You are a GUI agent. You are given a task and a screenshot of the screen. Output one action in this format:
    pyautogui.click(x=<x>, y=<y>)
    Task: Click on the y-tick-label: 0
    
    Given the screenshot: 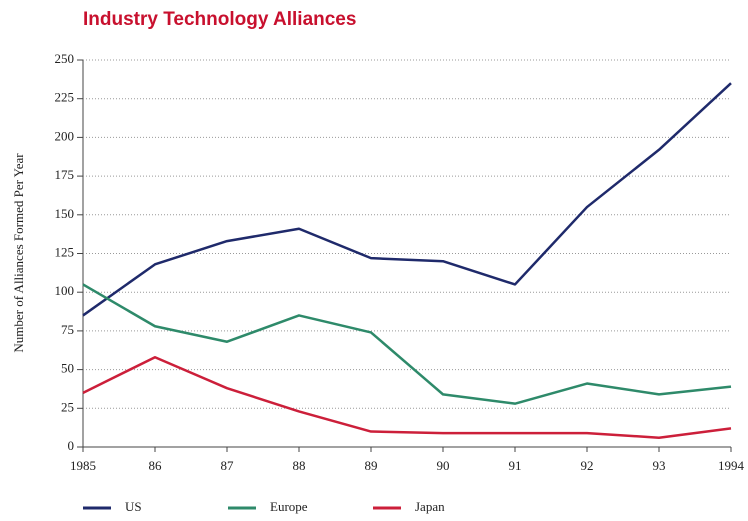 What is the action you would take?
    pyautogui.click(x=71, y=445)
    